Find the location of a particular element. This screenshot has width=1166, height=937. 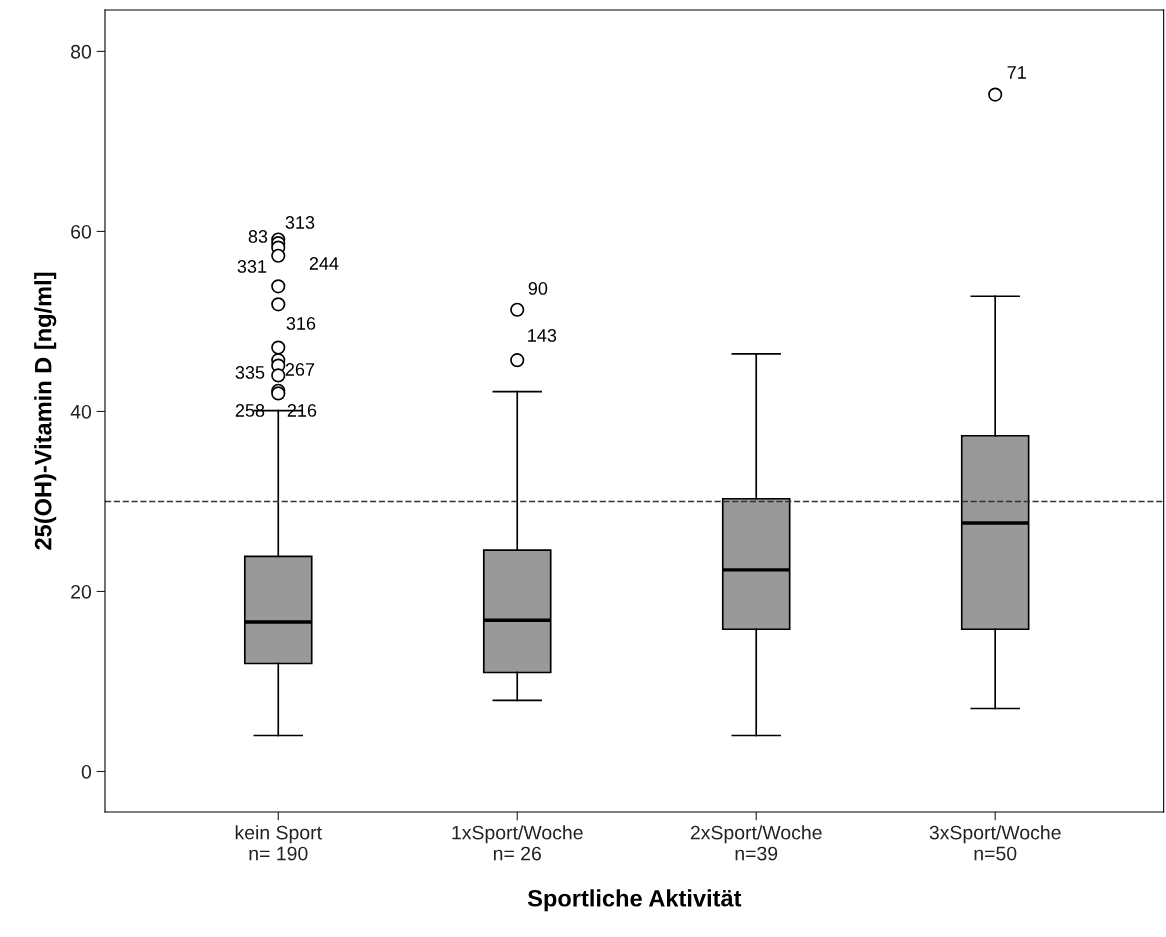

annotation: 216 is located at coordinates (302, 410).